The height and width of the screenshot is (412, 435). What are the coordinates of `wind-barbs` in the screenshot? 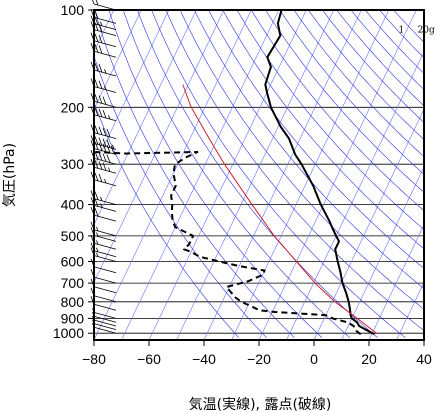 It's located at (103, 167).